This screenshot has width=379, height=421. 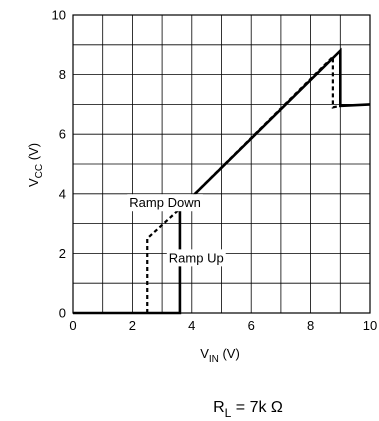 What do you see at coordinates (62, 313) in the screenshot?
I see `y-tick-label: 0` at bounding box center [62, 313].